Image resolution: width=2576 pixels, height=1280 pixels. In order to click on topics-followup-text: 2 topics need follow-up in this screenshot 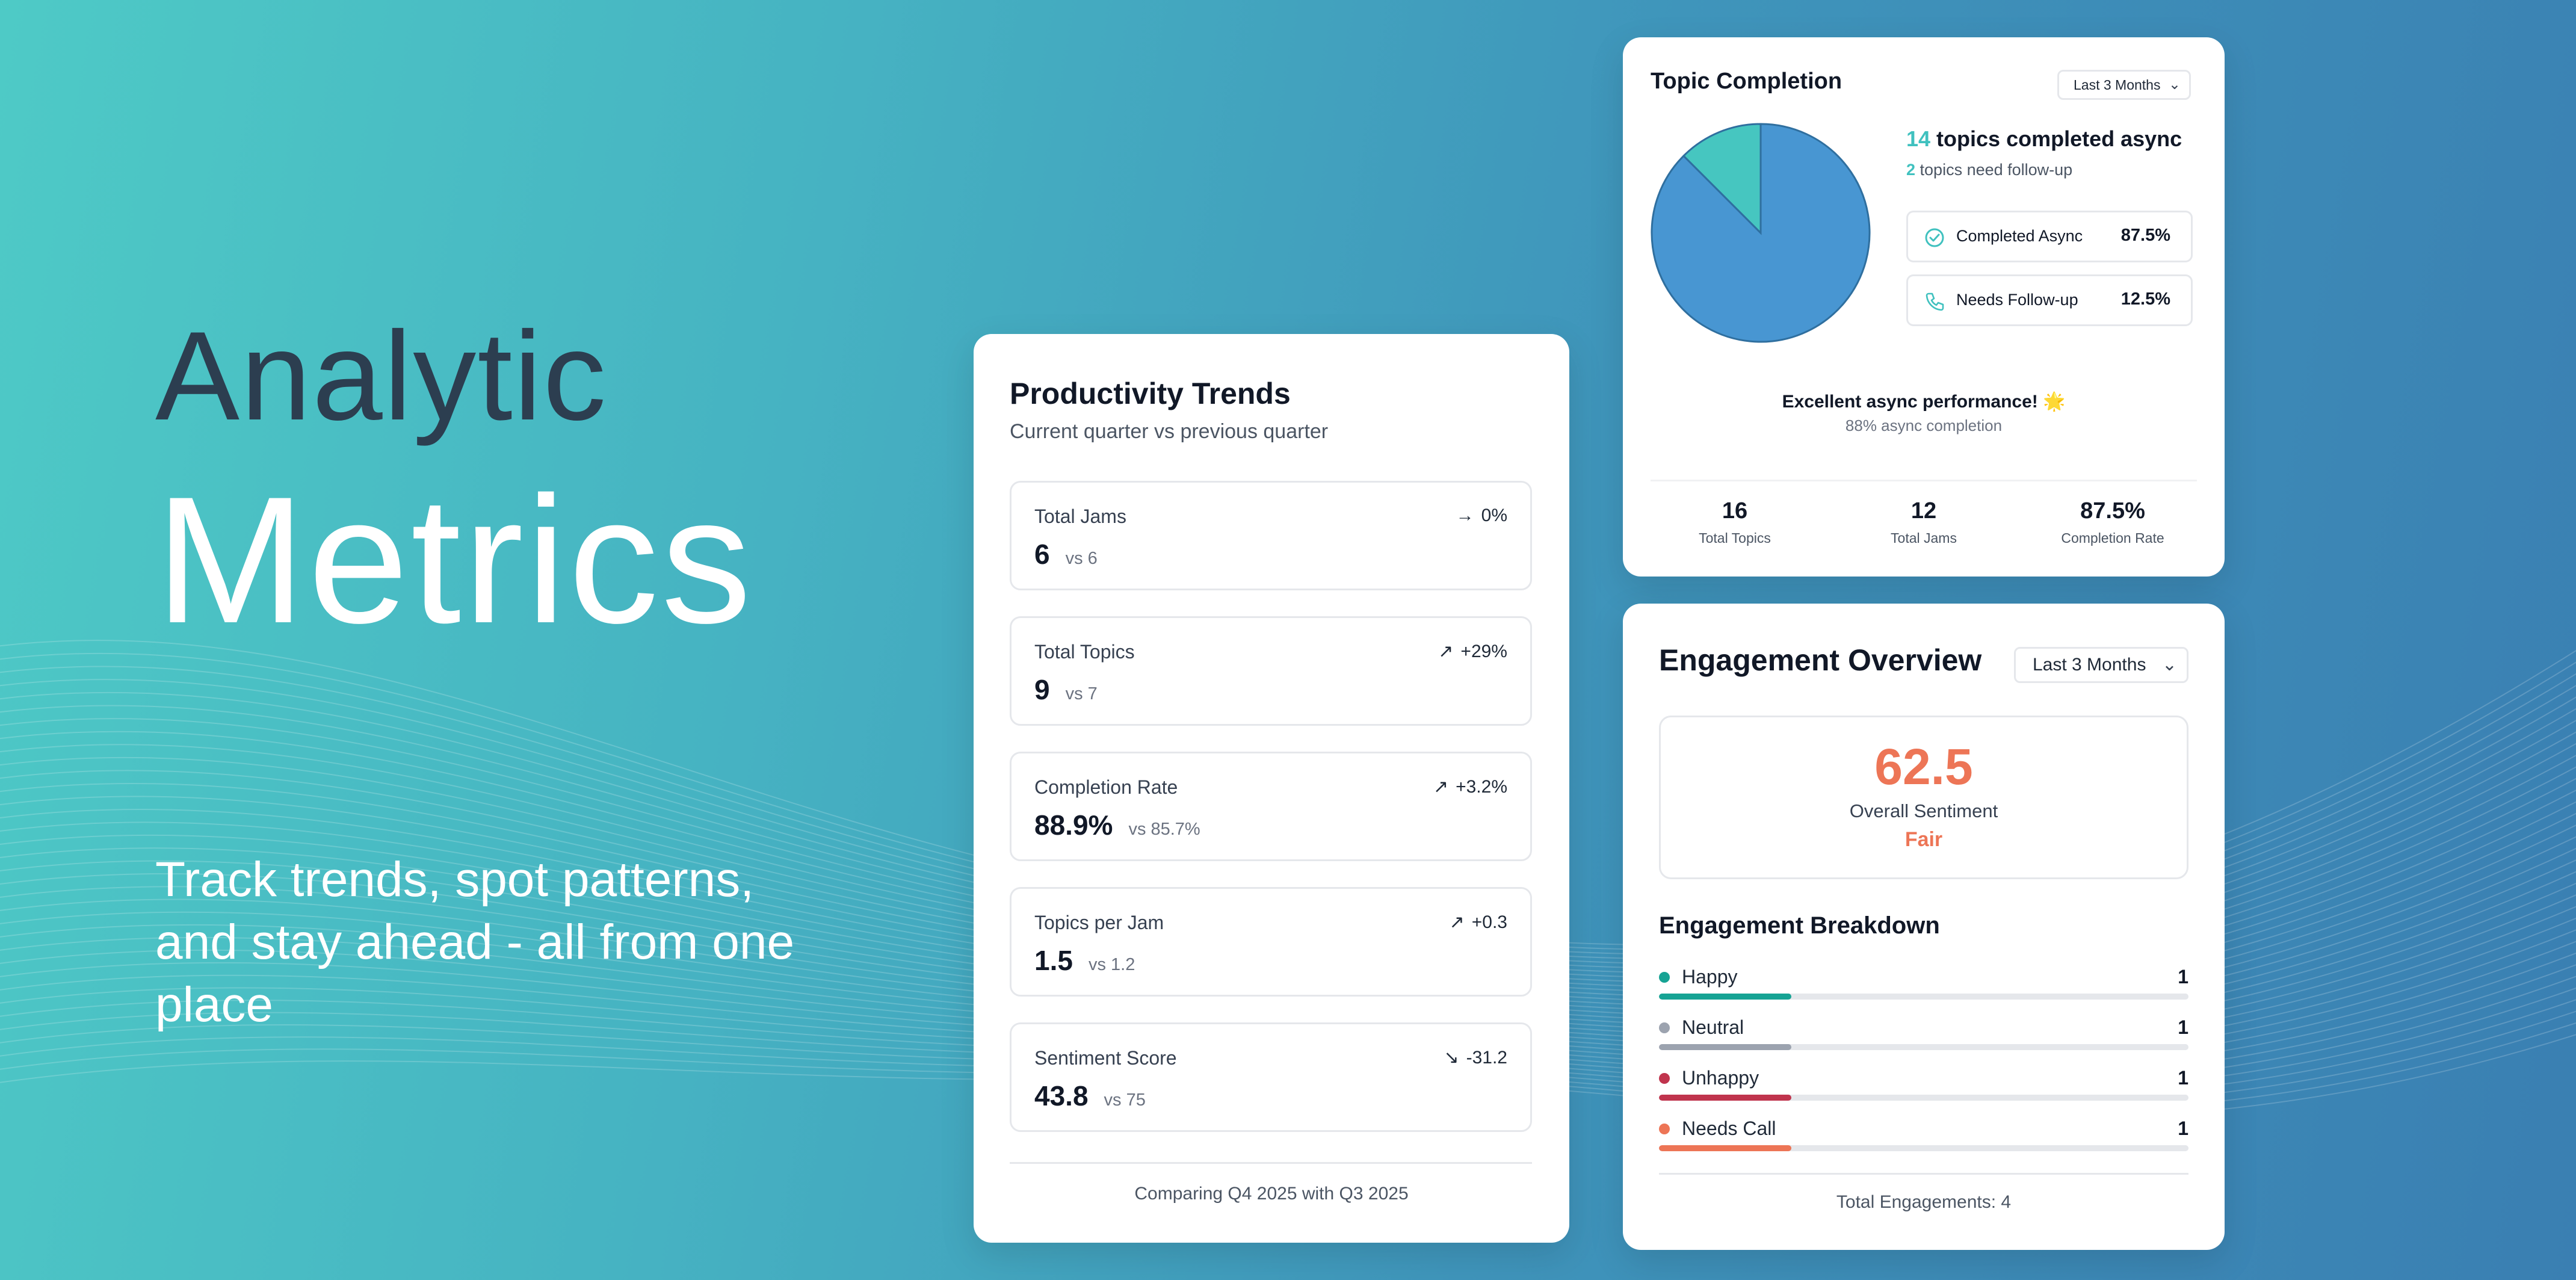, I will do `click(1989, 170)`.